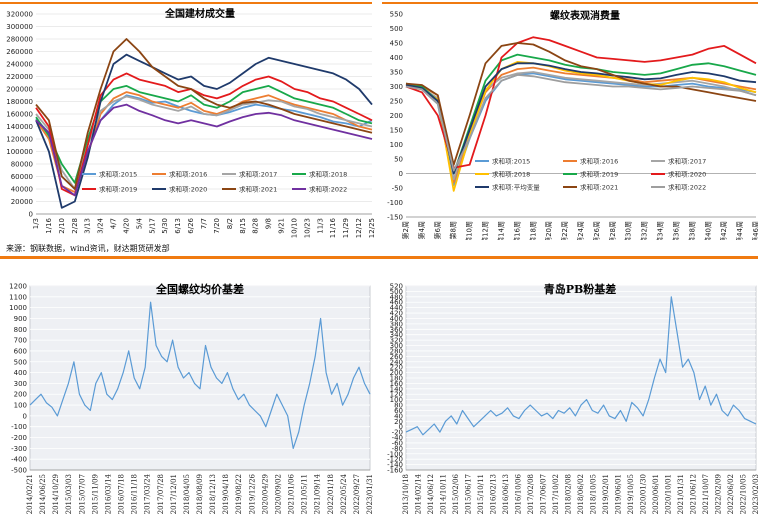 The image size is (758, 517). Describe the element at coordinates (669, 494) in the screenshot. I see `x-tick-label: 2020/10/01` at that location.